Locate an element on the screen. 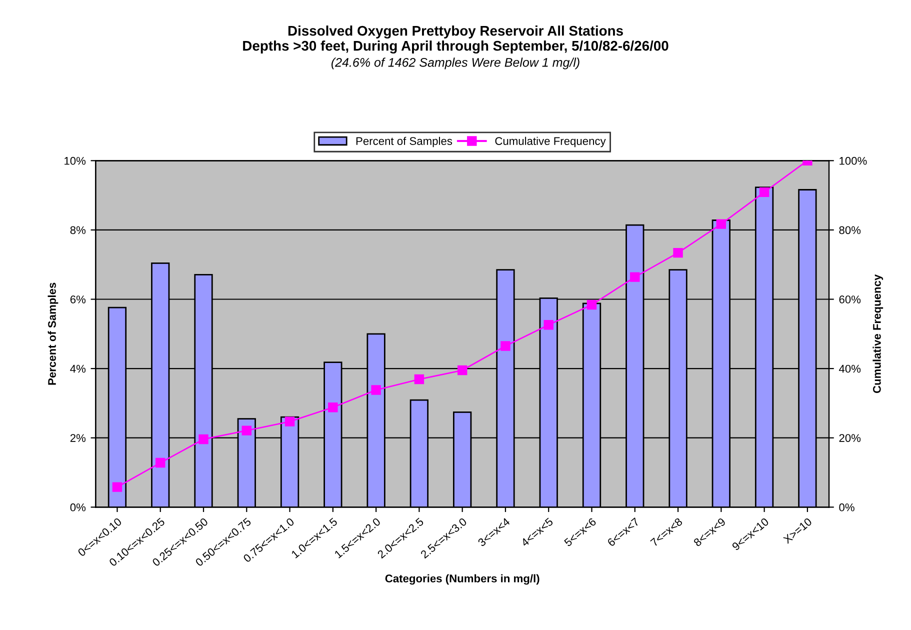 This screenshot has width=911, height=630. y2-axis-title: Cumulative Frequency is located at coordinates (878, 334).